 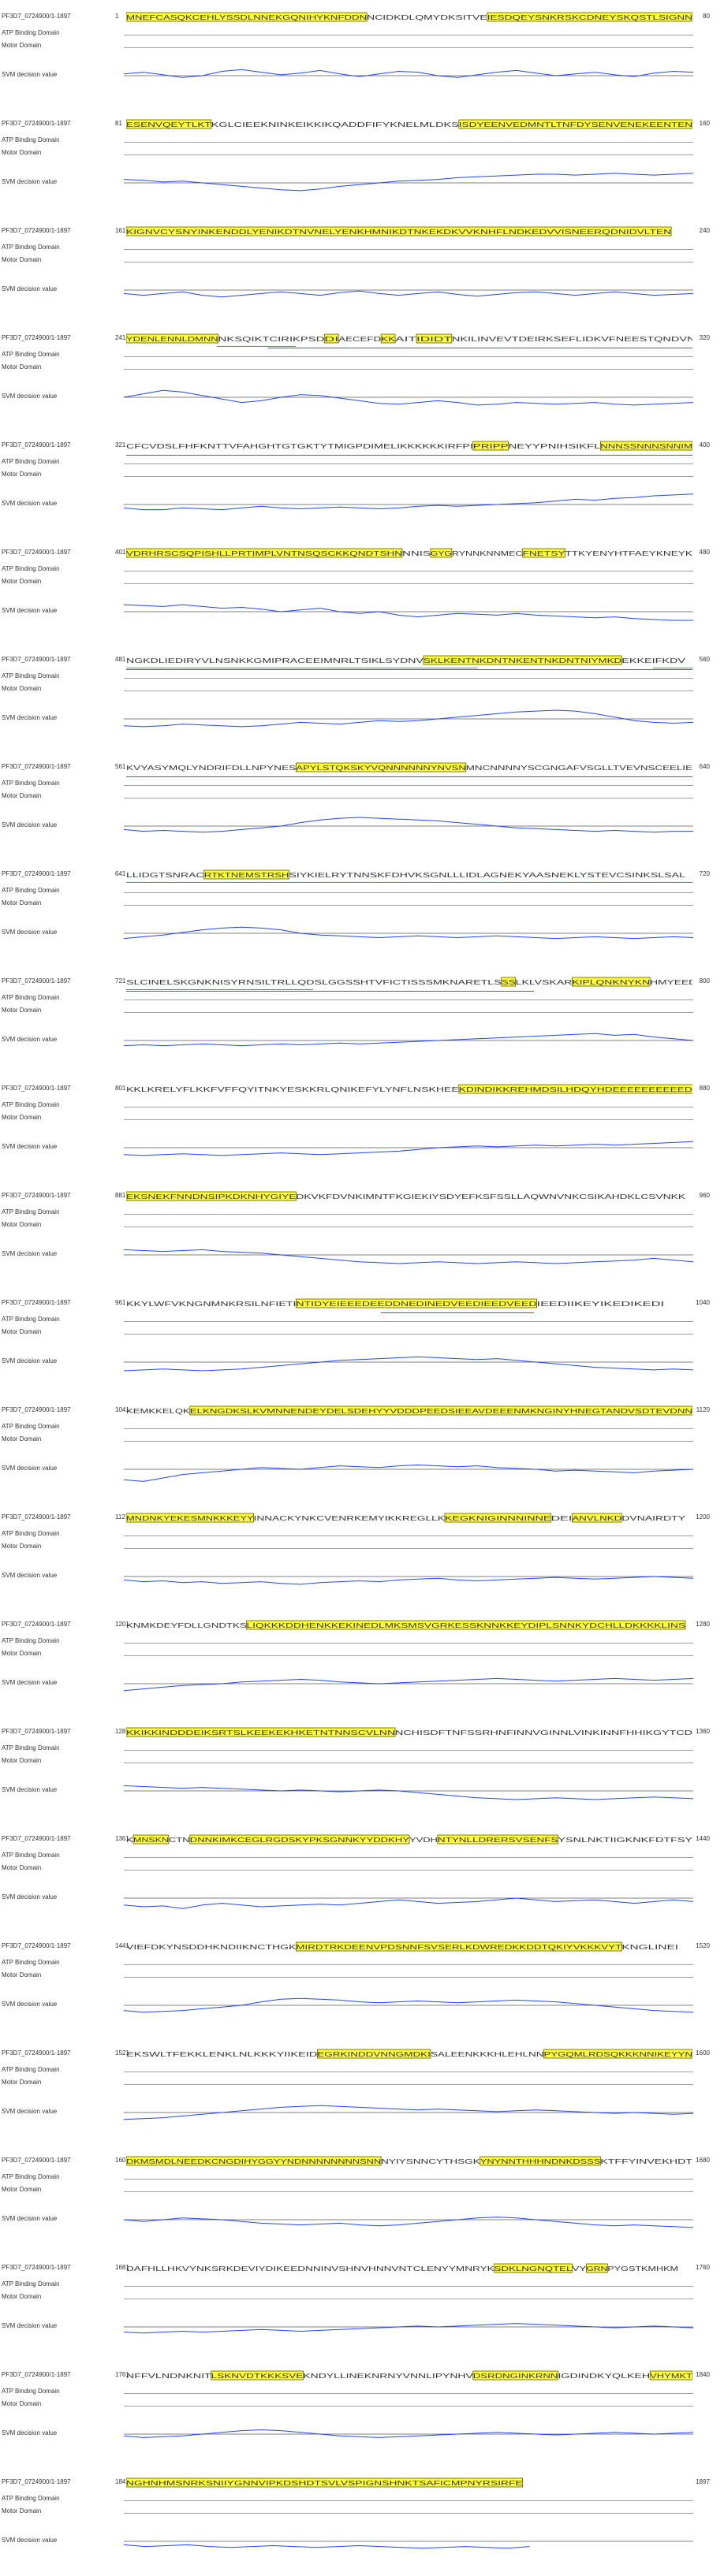 What do you see at coordinates (331, 339) in the screenshot?
I see `highlighted-sequence: DI` at bounding box center [331, 339].